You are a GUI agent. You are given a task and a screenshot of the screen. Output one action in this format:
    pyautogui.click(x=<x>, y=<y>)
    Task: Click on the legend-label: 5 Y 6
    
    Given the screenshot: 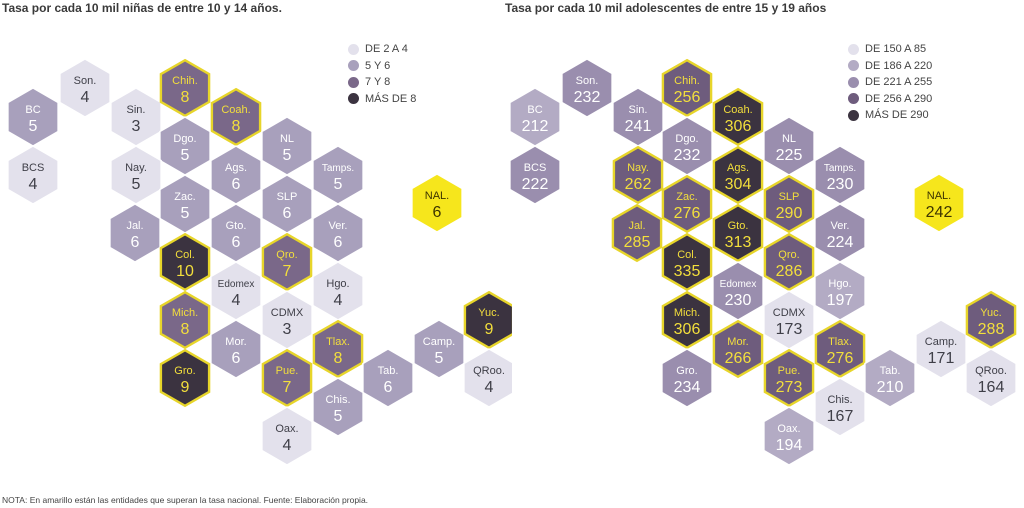 What is the action you would take?
    pyautogui.click(x=378, y=65)
    